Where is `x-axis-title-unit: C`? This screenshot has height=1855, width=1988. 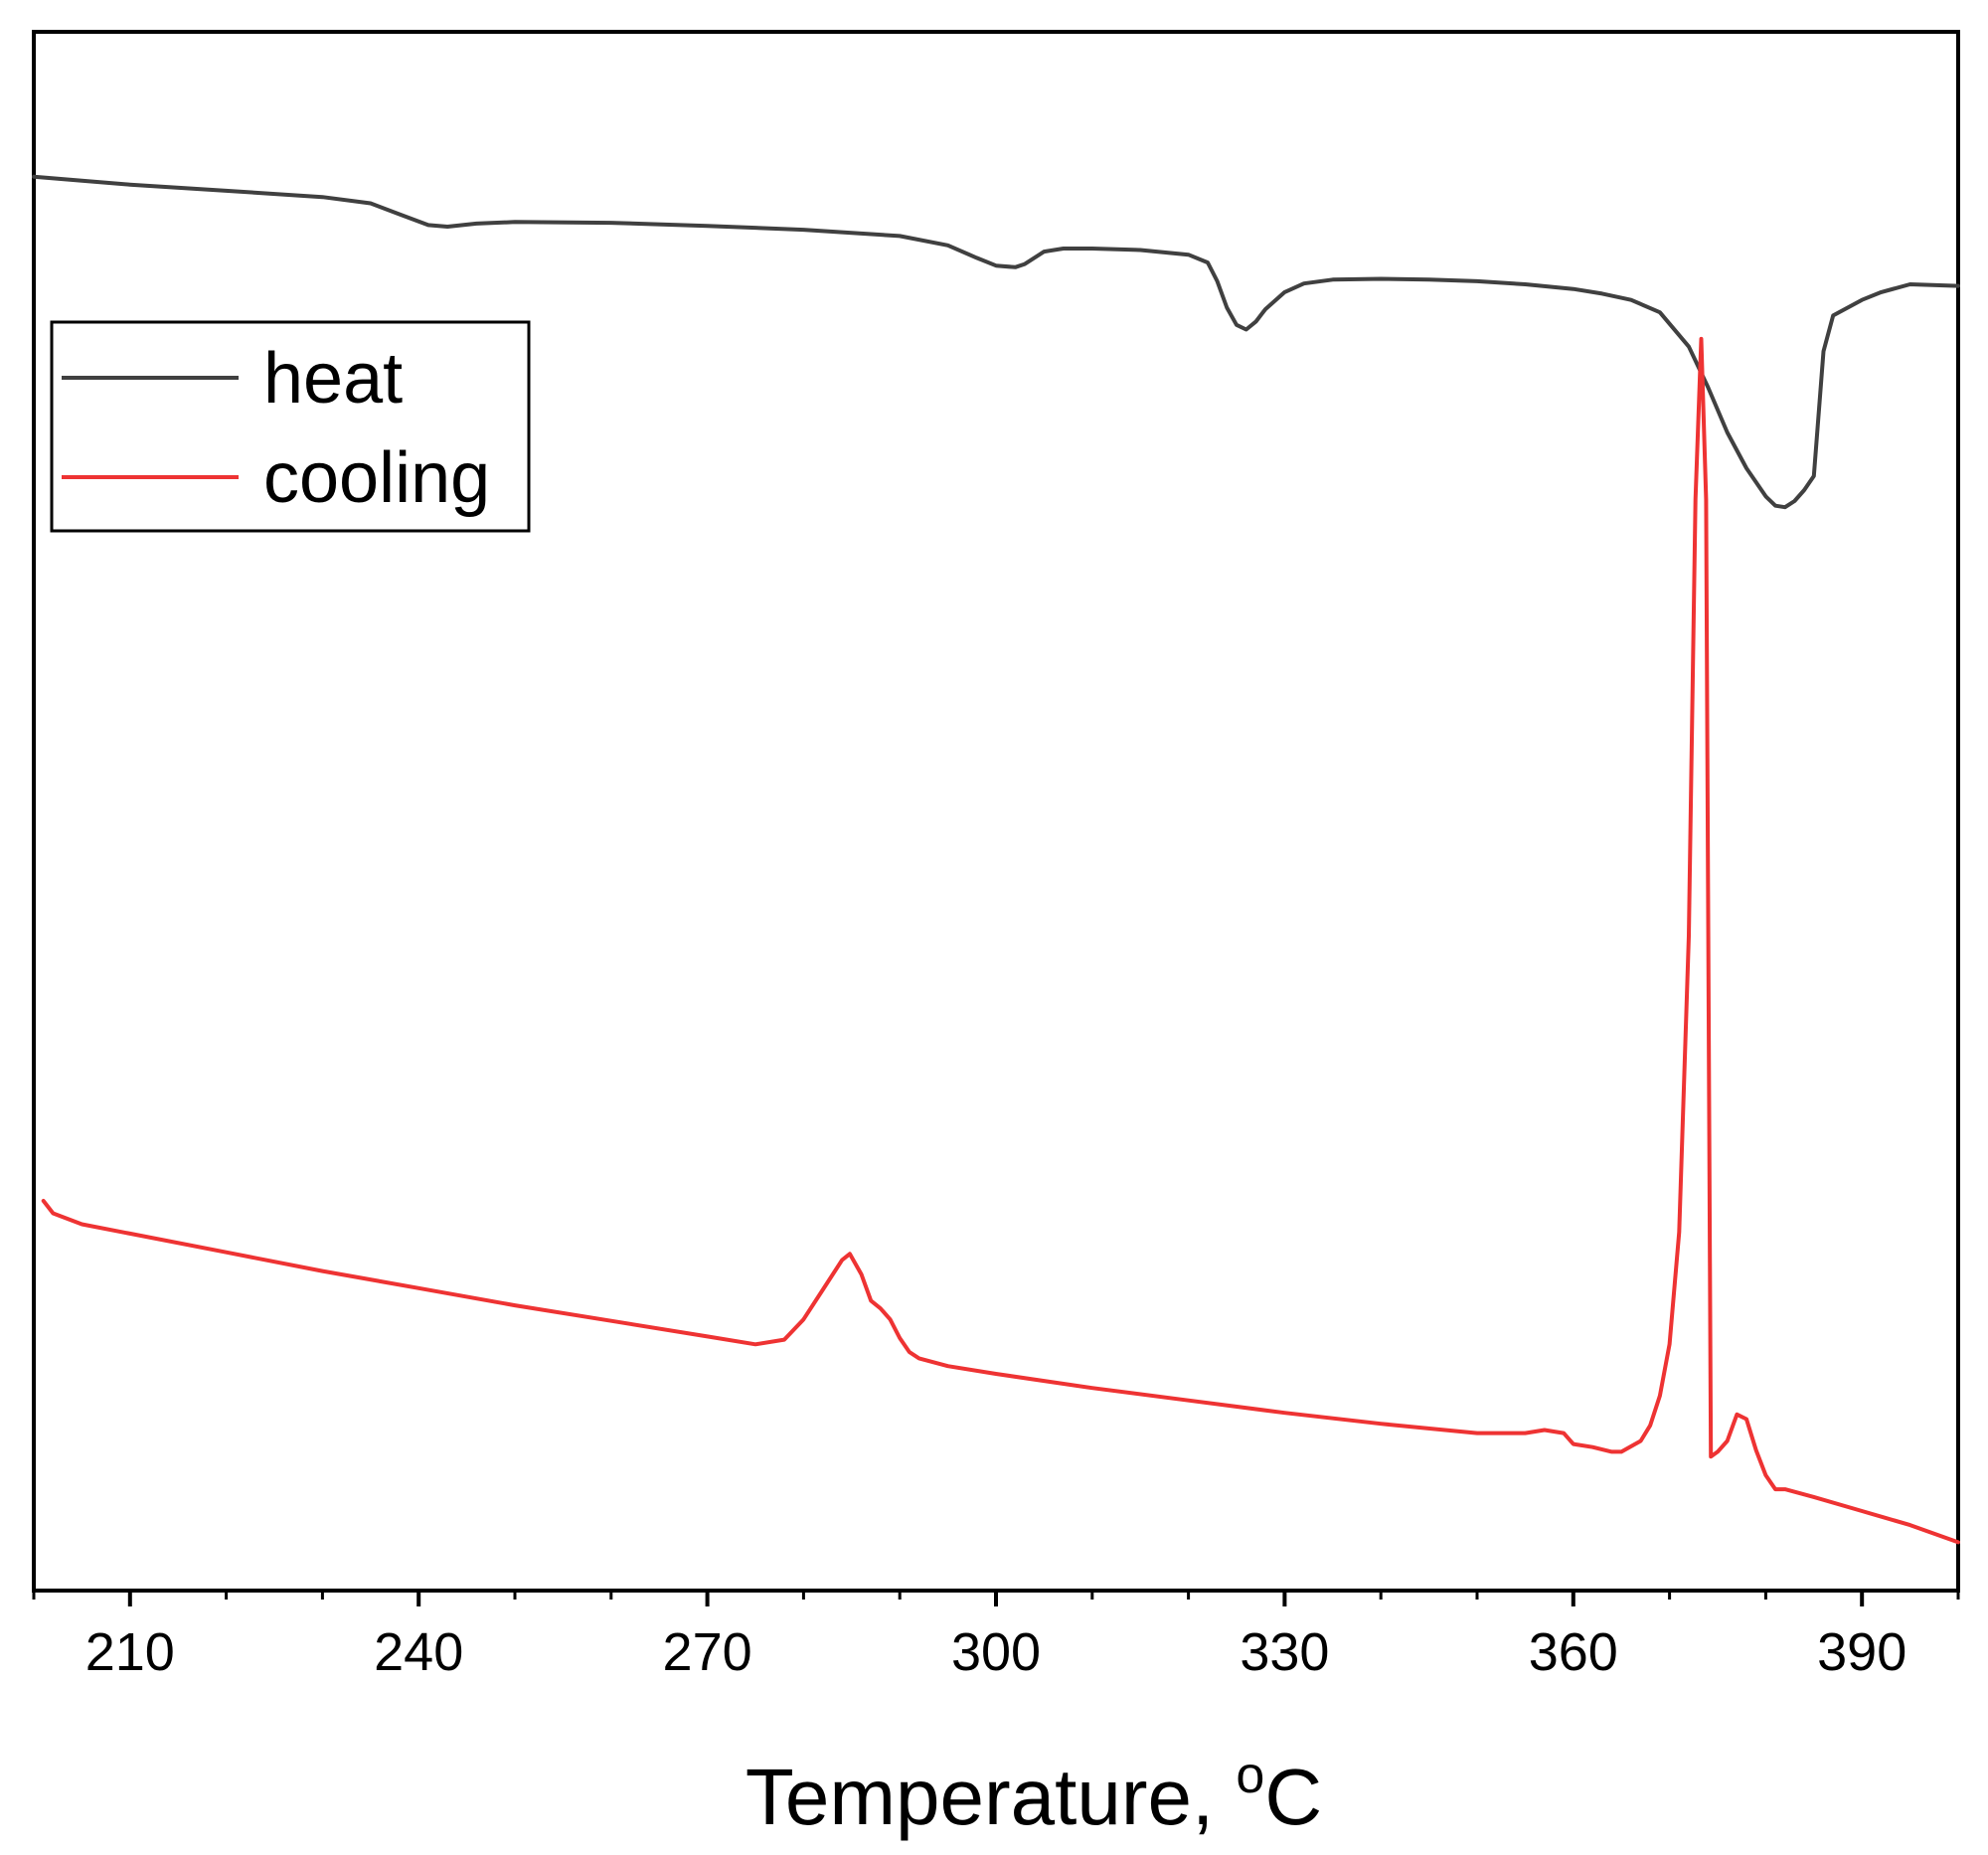 x-axis-title-unit: C is located at coordinates (1293, 1797).